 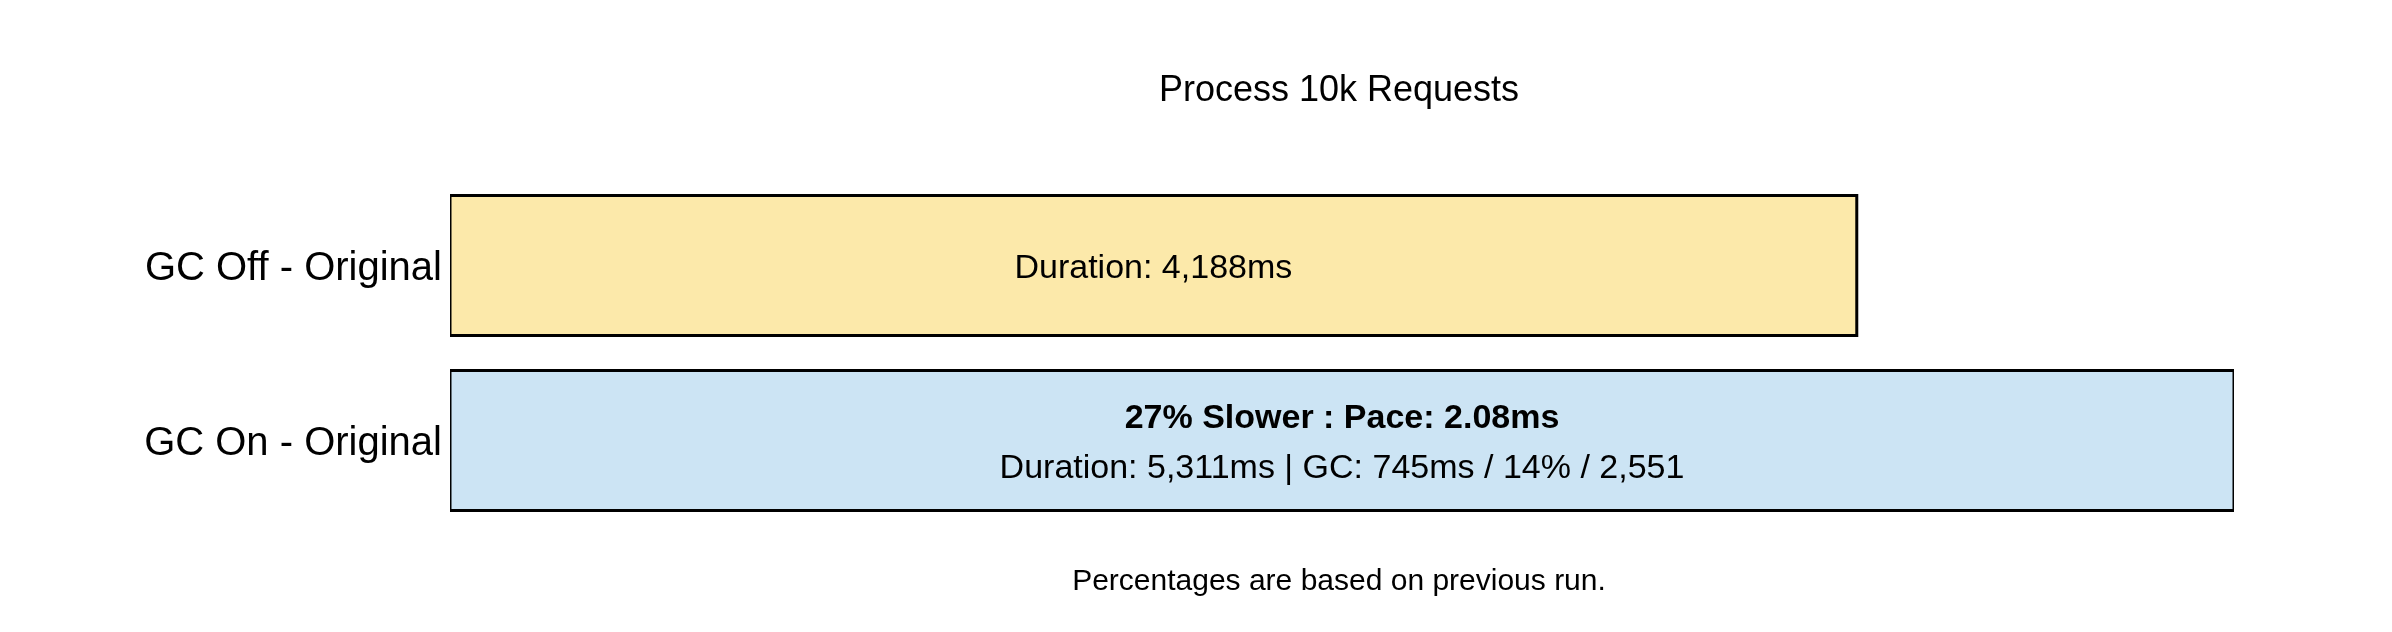 What do you see at coordinates (1153, 265) in the screenshot?
I see `data-label: Duration: 4,188ms` at bounding box center [1153, 265].